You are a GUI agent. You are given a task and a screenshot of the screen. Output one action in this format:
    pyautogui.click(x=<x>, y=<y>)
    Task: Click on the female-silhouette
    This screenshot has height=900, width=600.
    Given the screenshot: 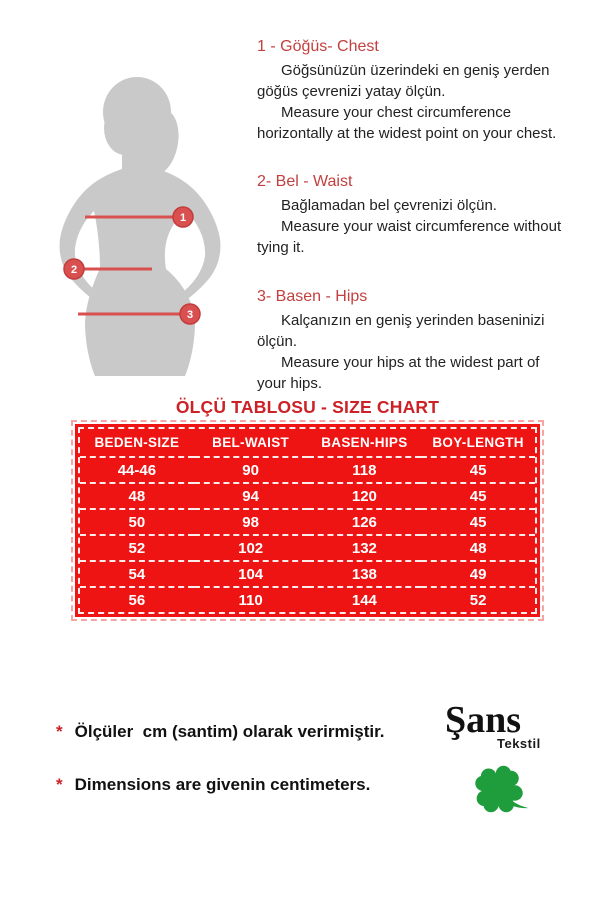 What is the action you would take?
    pyautogui.click(x=140, y=226)
    